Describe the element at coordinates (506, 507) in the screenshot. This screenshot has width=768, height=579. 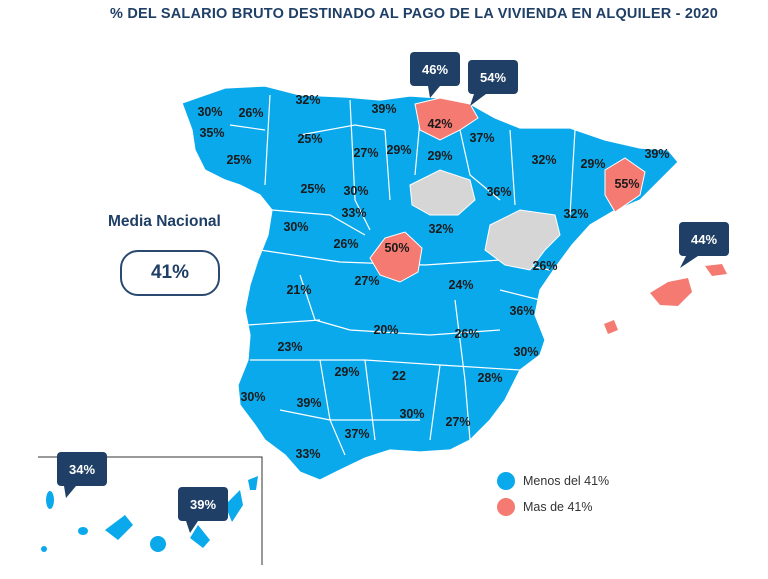
I see `legend-dot-above` at that location.